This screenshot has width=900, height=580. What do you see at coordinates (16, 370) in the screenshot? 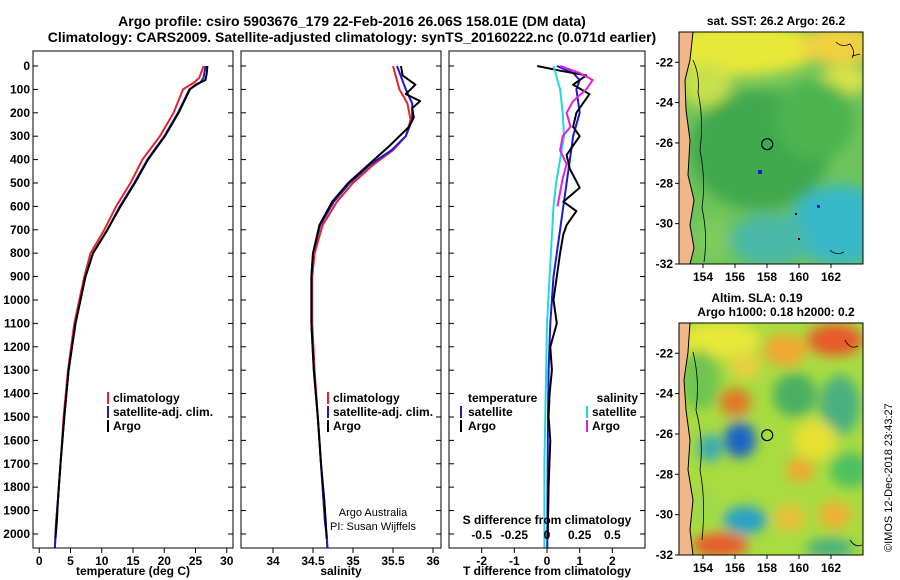
I see `y-tick-label: 1300` at bounding box center [16, 370].